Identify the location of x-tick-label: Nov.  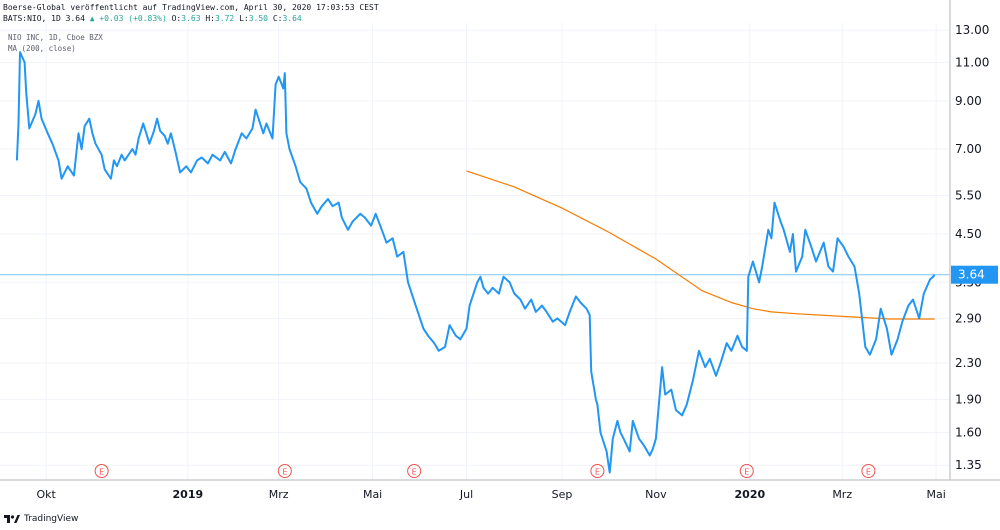
(656, 494).